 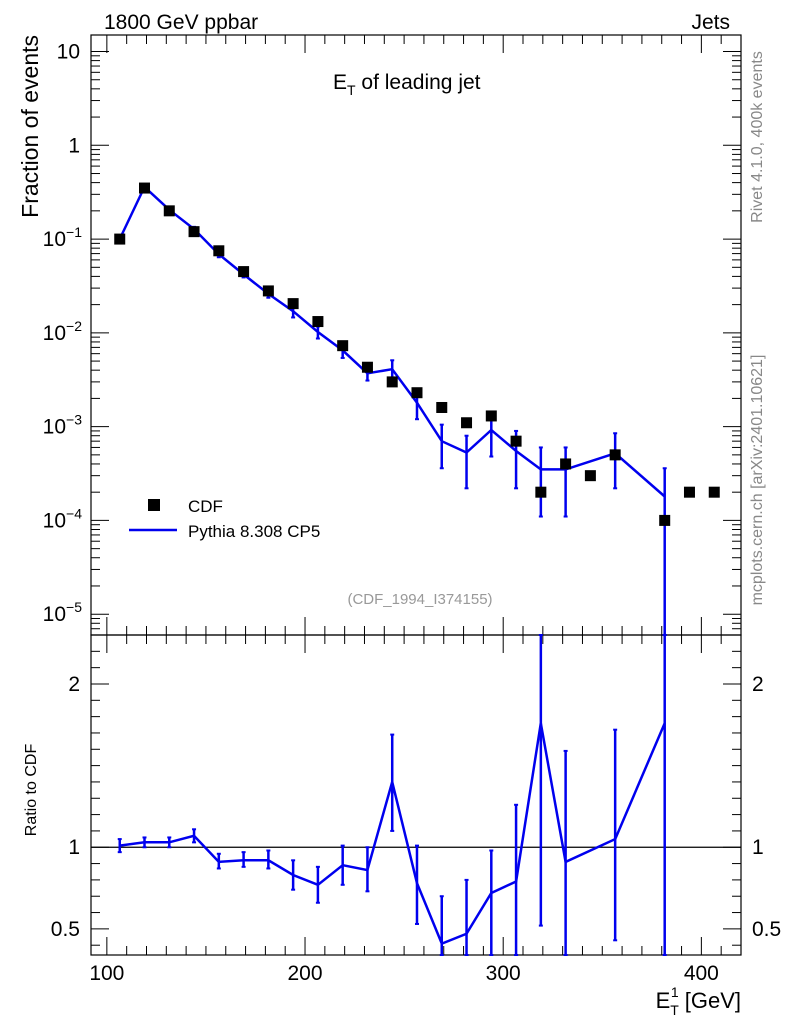 What do you see at coordinates (74, 684) in the screenshot?
I see `ratio-y-tick-label: 2` at bounding box center [74, 684].